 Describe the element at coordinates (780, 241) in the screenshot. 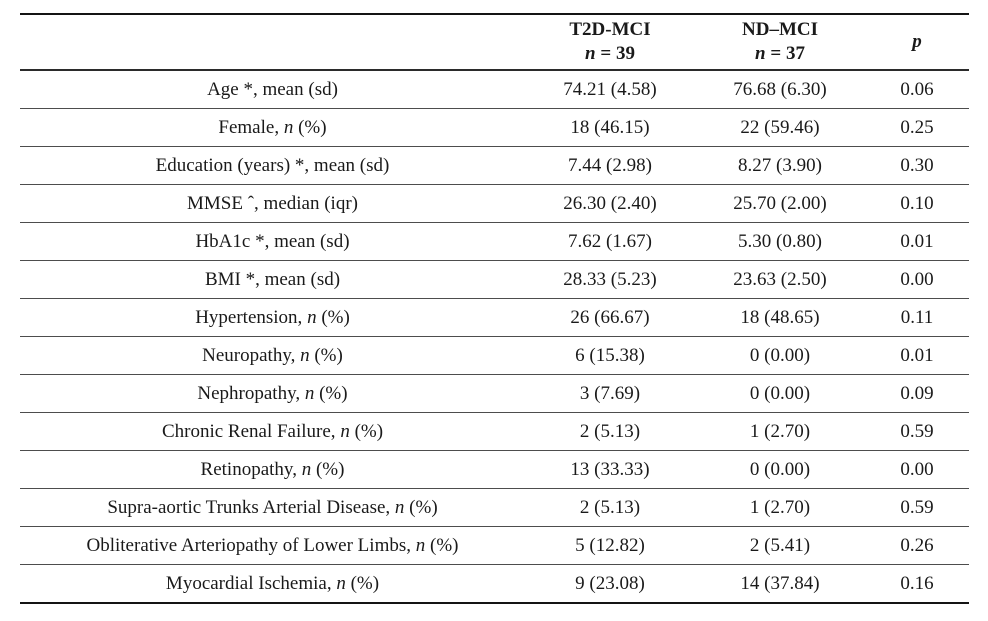

I see `nd-value-cell: 5.30 (0.80)` at that location.